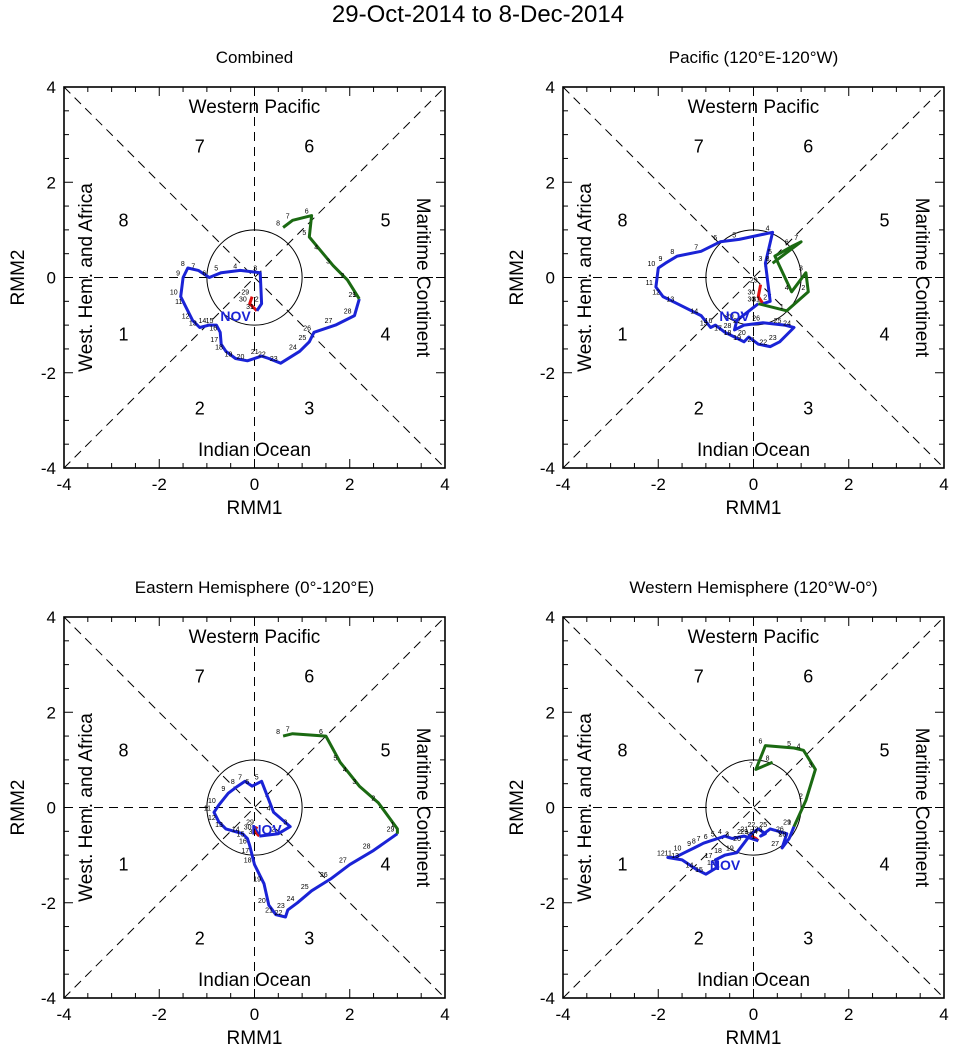  Describe the element at coordinates (241, 834) in the screenshot. I see `day-label: 15` at that location.